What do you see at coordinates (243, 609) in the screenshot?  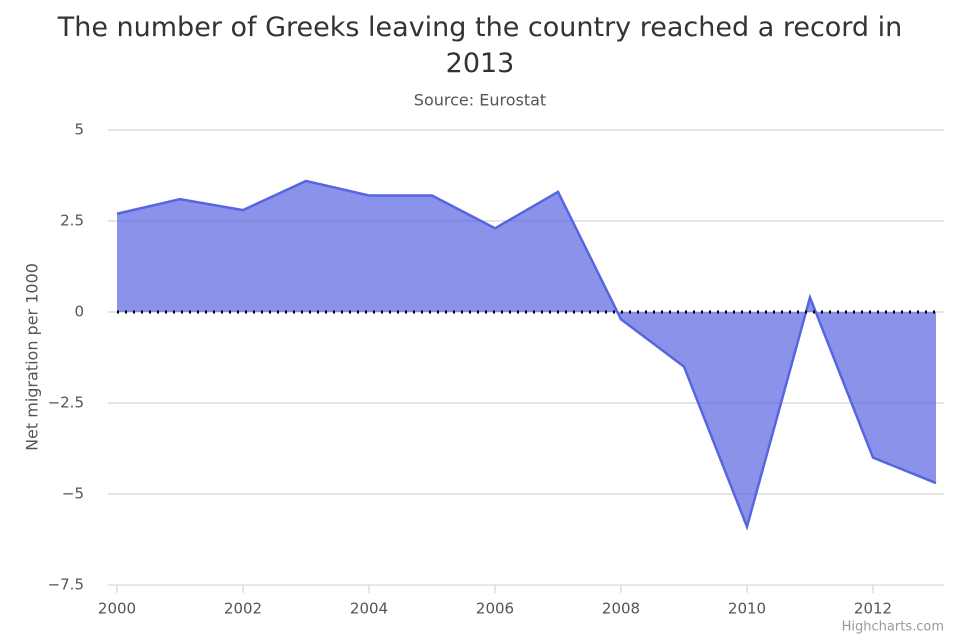 I see `x-tick-label: 2002` at bounding box center [243, 609].